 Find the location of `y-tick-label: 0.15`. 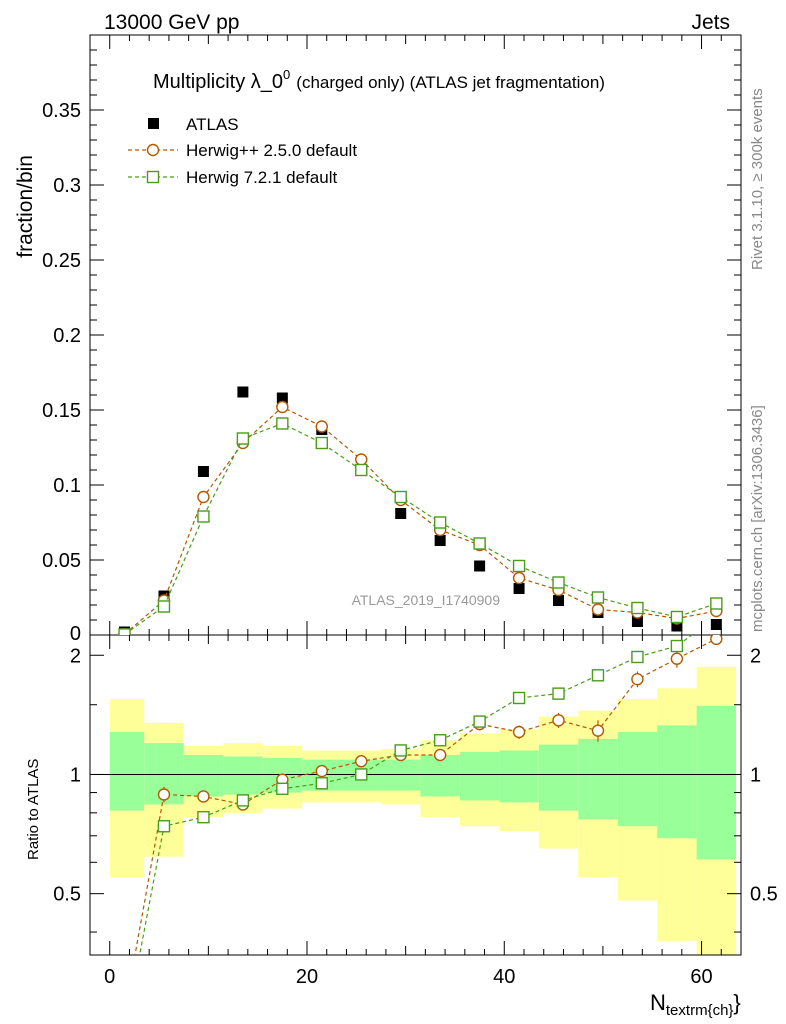

y-tick-label: 0.15 is located at coordinates (61, 411).